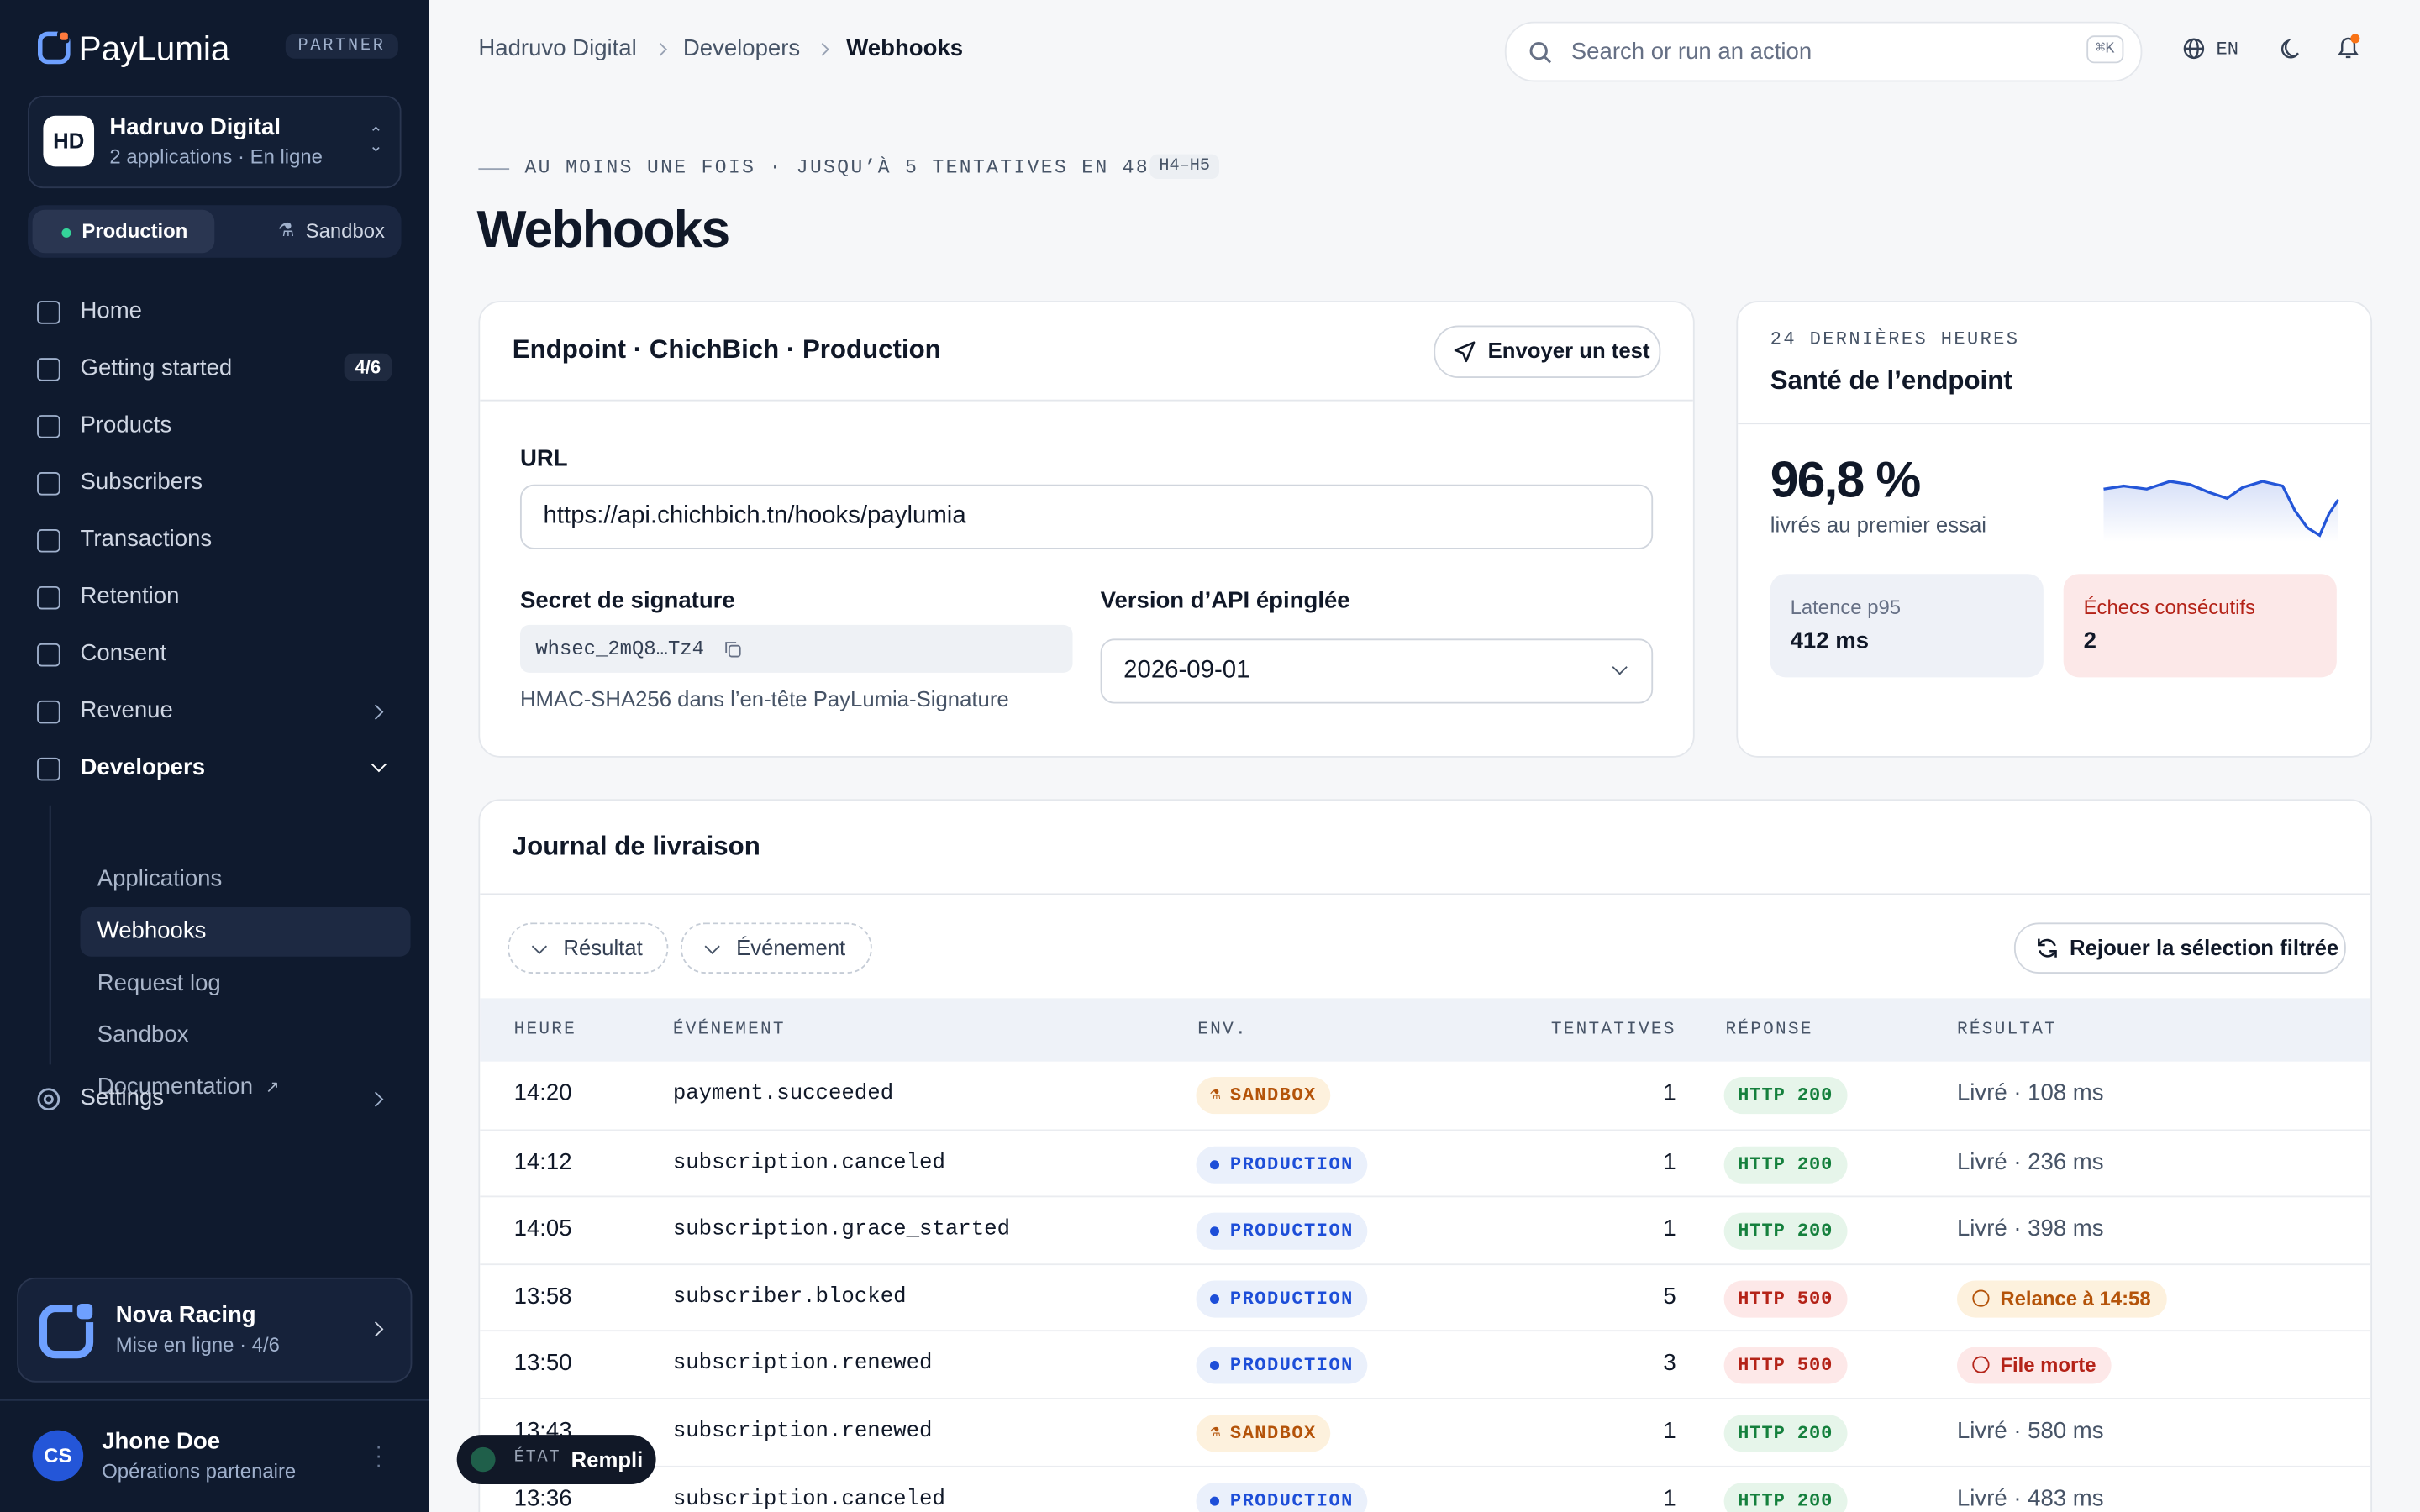 This screenshot has height=1512, width=2420. I want to click on subnav-item: Webhooks, so click(246, 931).